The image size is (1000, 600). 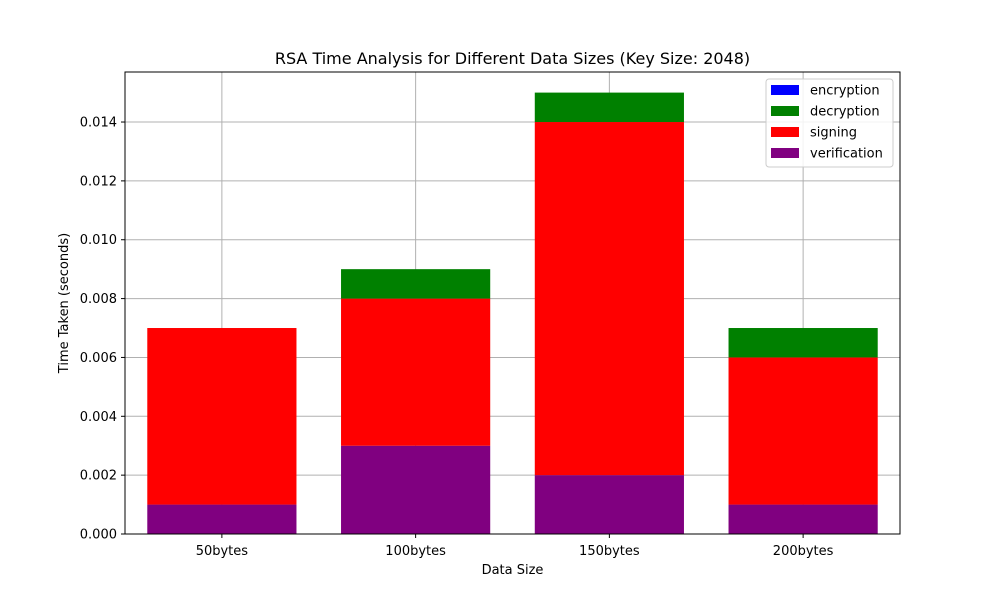 I want to click on bar-decryption-150bytes, so click(x=609, y=107).